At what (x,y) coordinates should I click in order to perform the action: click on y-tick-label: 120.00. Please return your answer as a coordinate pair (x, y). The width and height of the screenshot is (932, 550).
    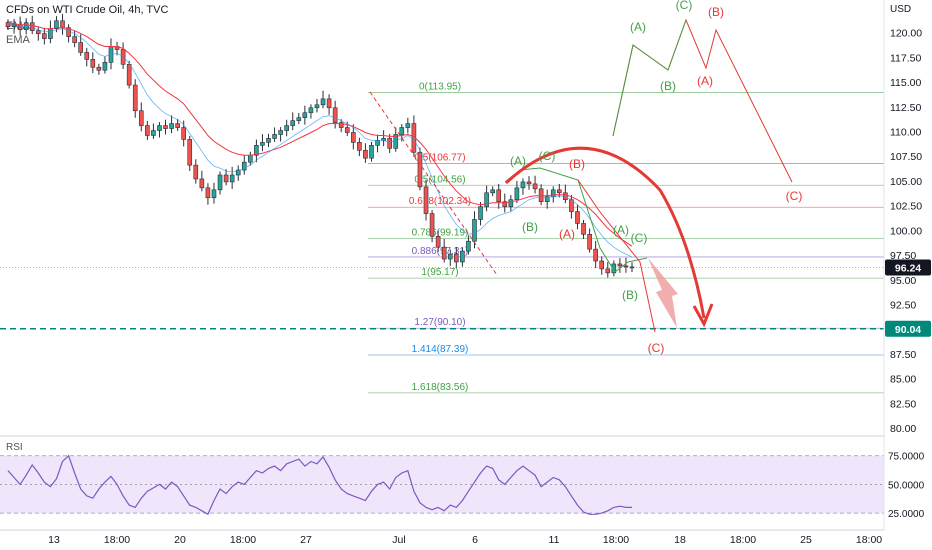
    Looking at the image, I should click on (906, 34).